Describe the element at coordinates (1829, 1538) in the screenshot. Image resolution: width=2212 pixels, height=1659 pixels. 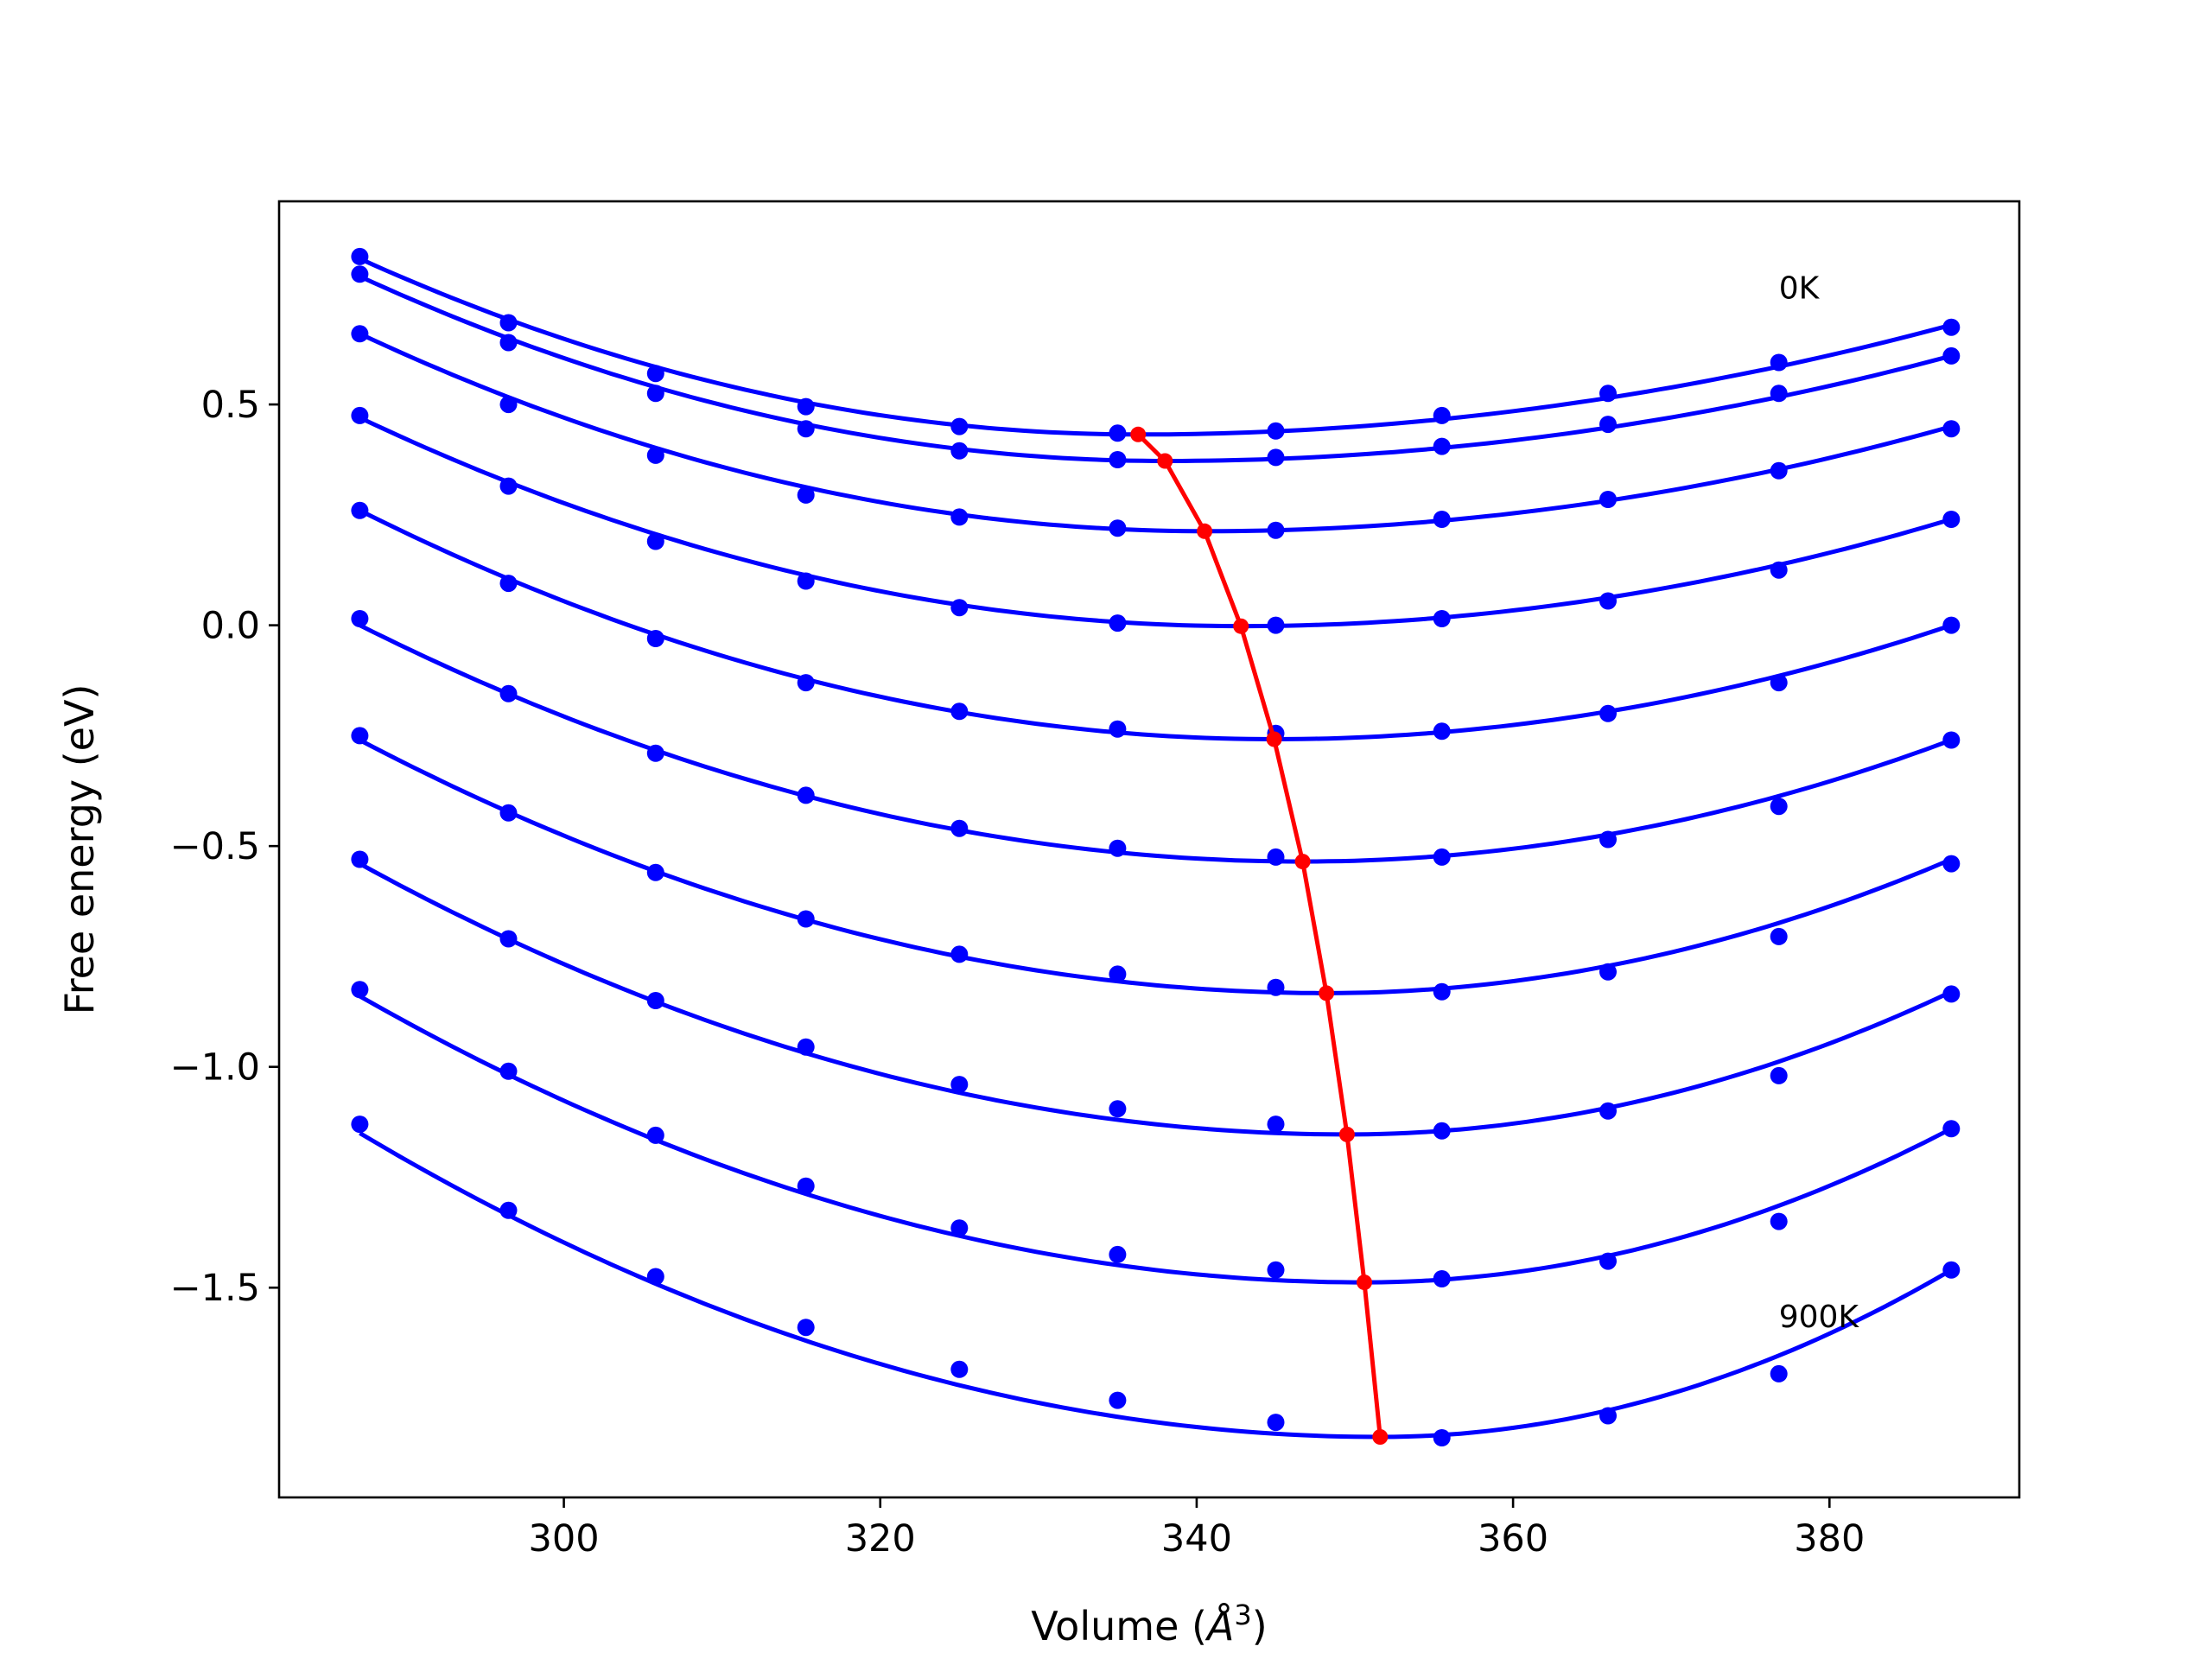
I see `x-tick-label-4: 380` at that location.